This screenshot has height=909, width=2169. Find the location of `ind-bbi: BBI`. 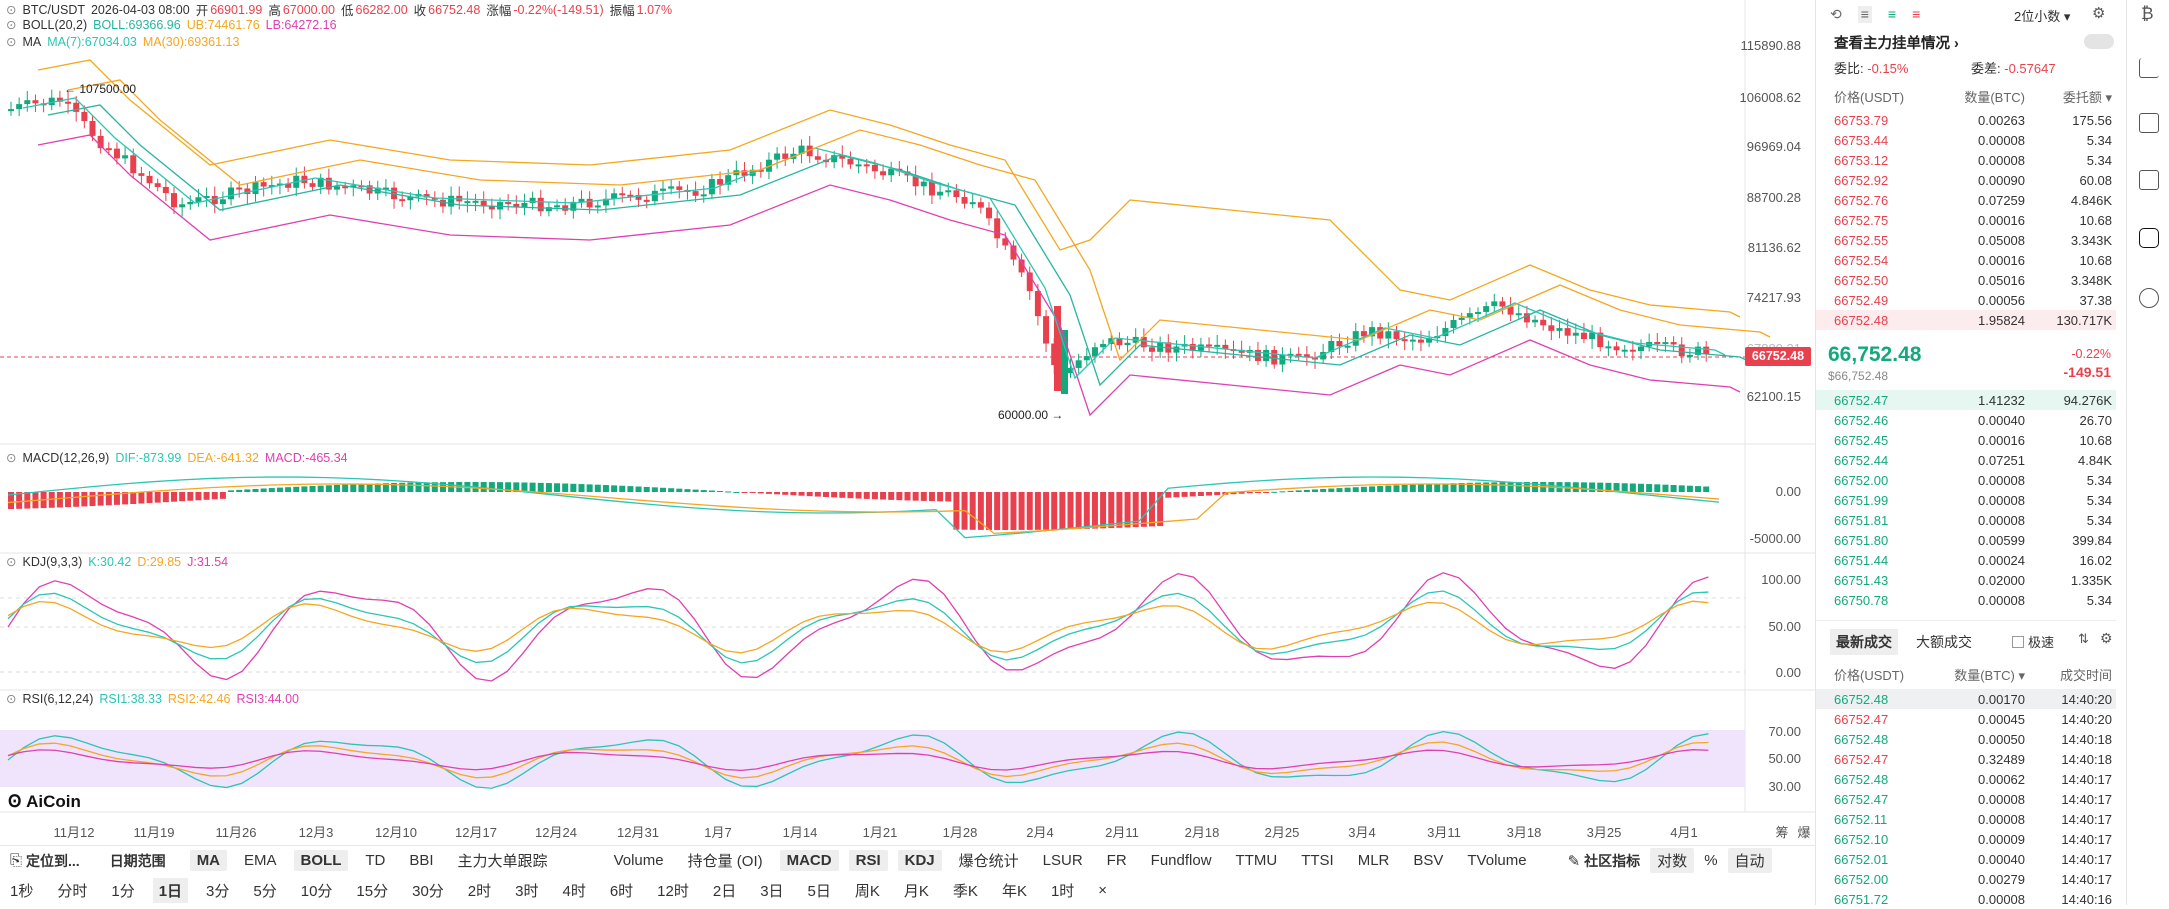

ind-bbi: BBI is located at coordinates (421, 860).